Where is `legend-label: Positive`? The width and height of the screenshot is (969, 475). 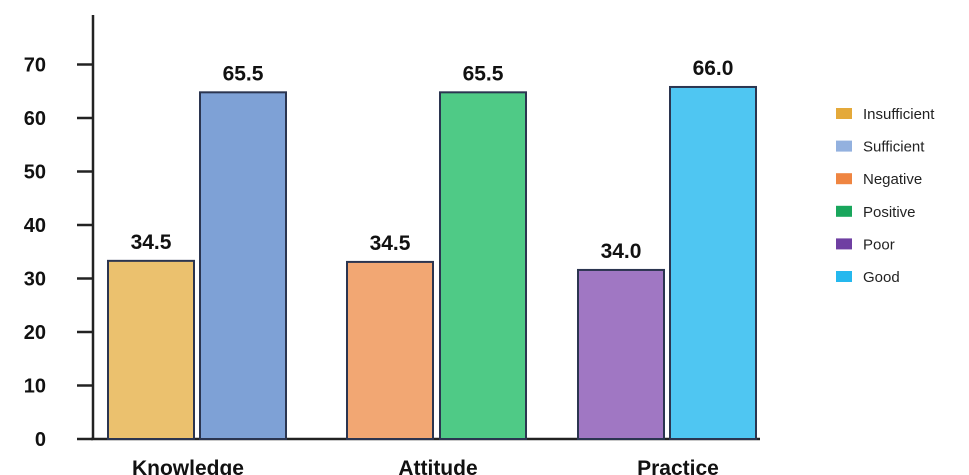
legend-label: Positive is located at coordinates (889, 212).